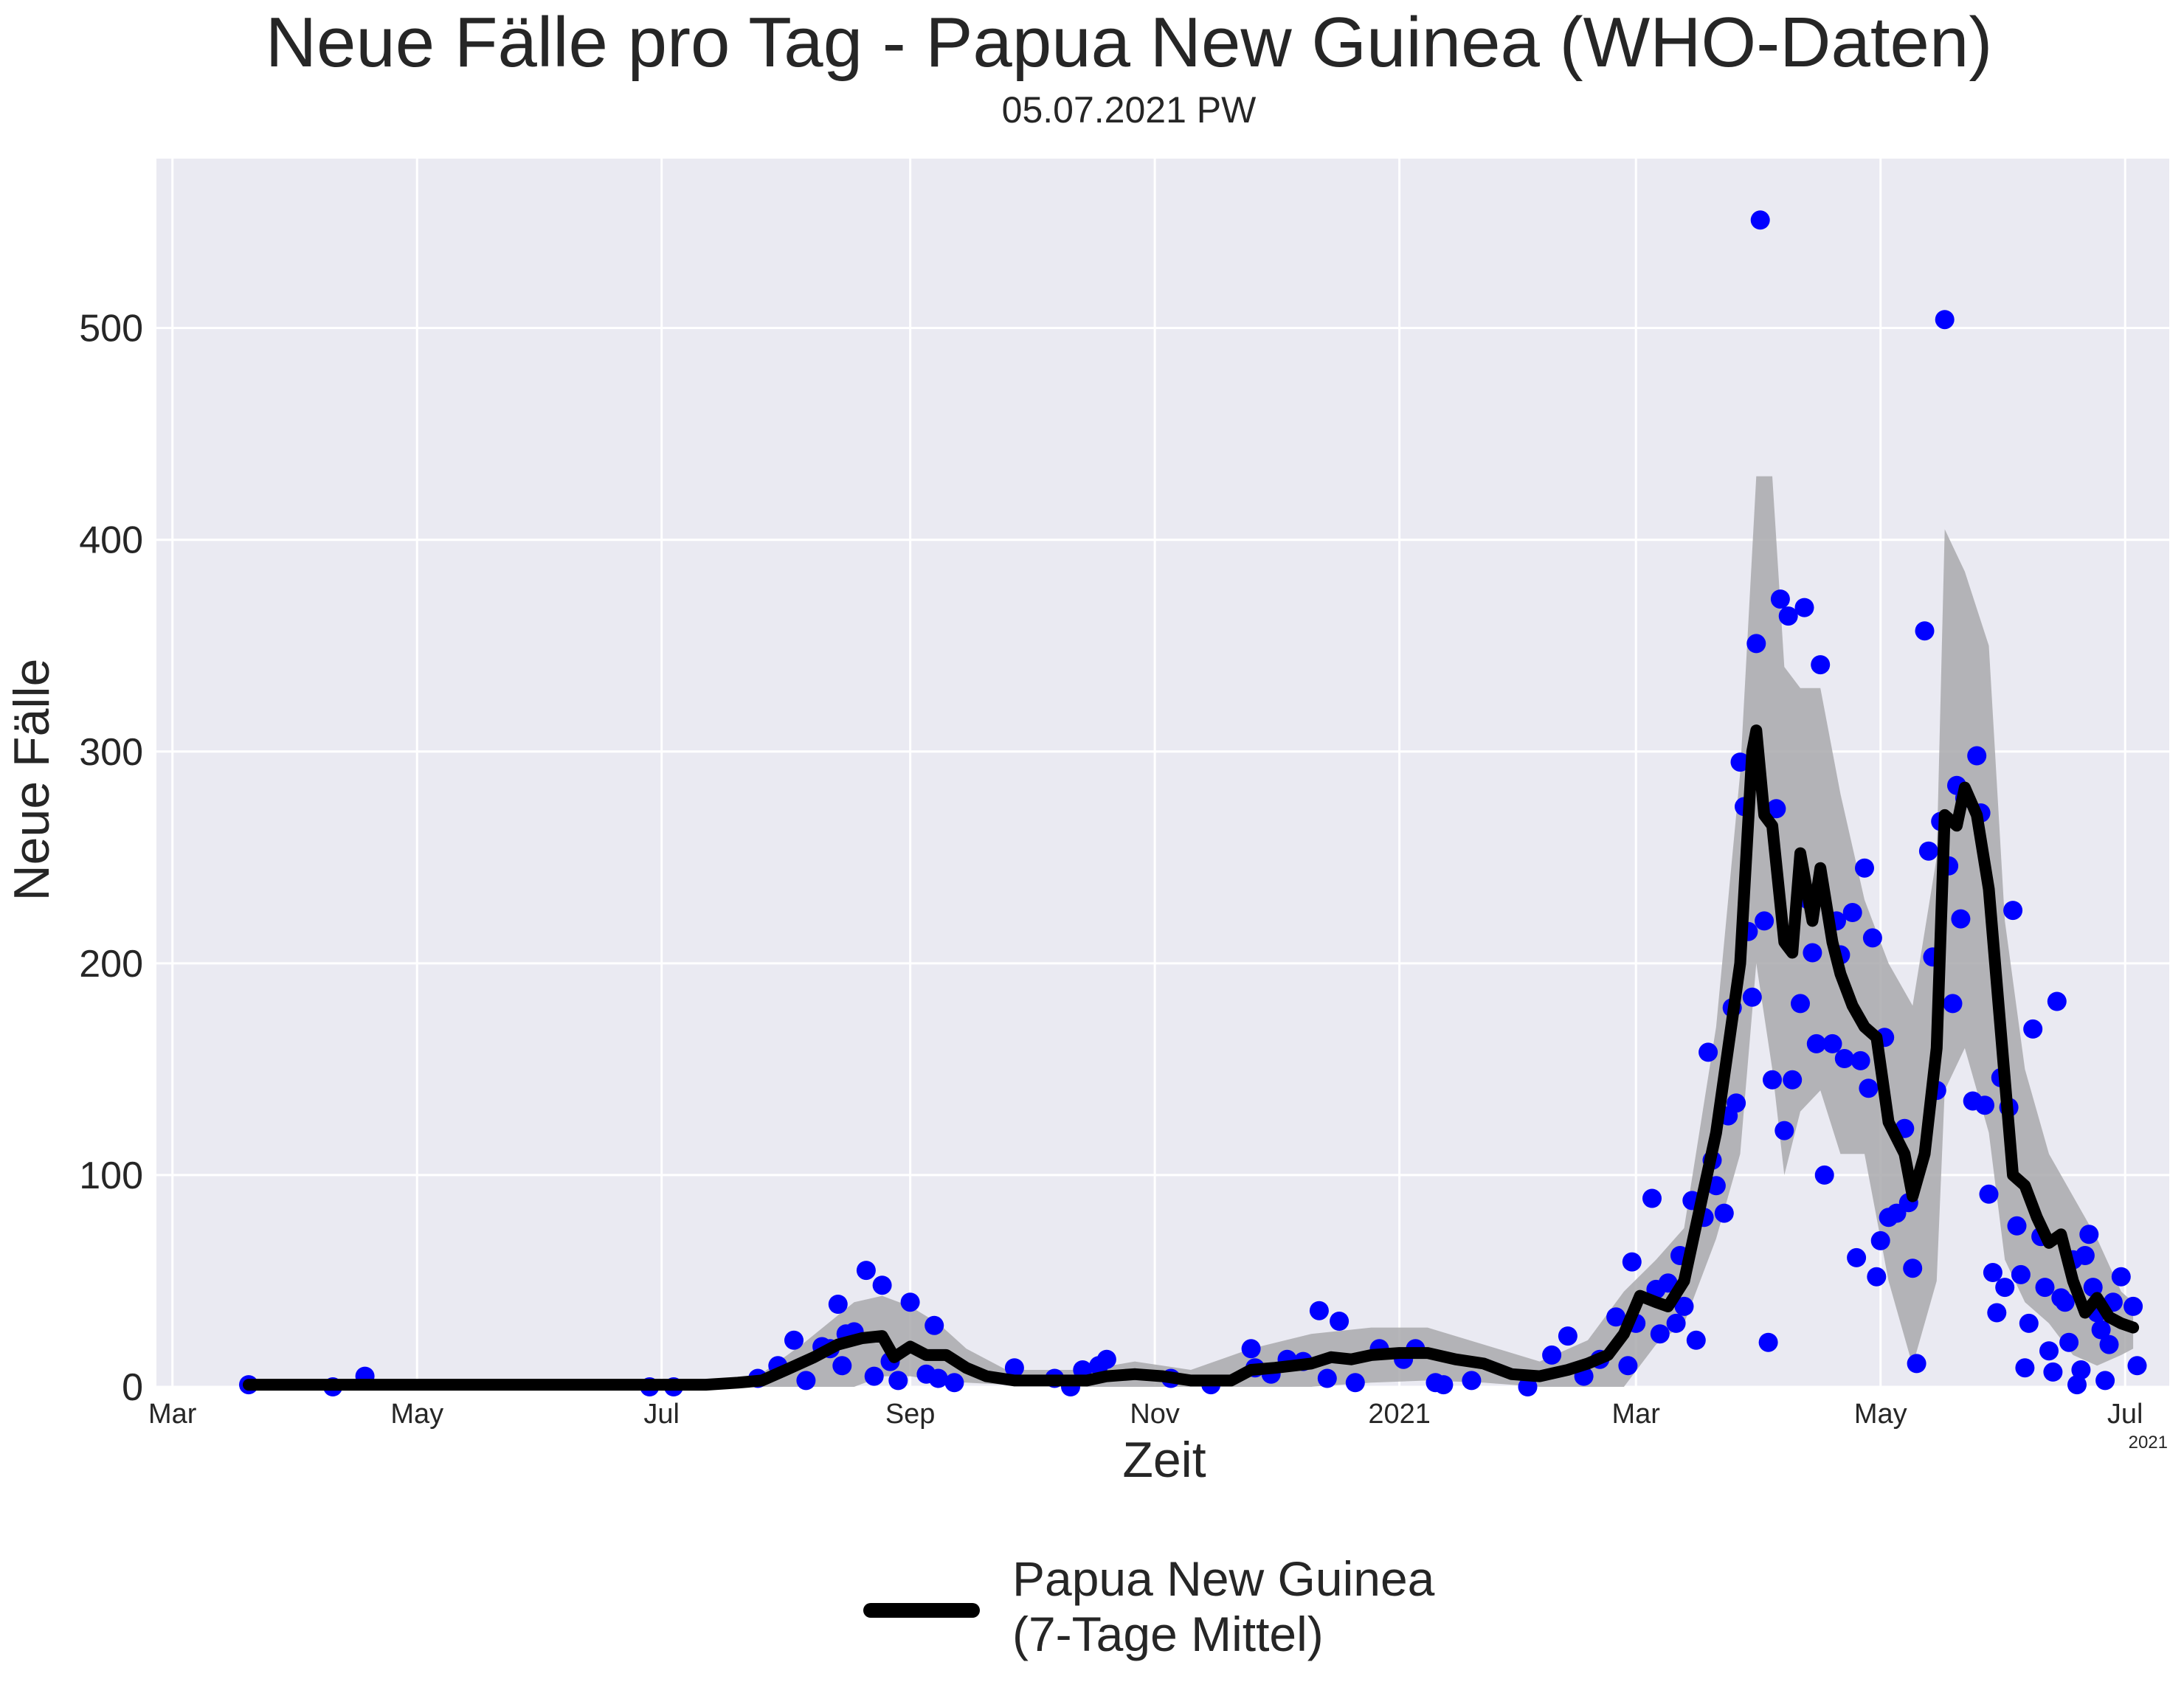  What do you see at coordinates (1155, 1414) in the screenshot?
I see `x-tick-label: Nov` at bounding box center [1155, 1414].